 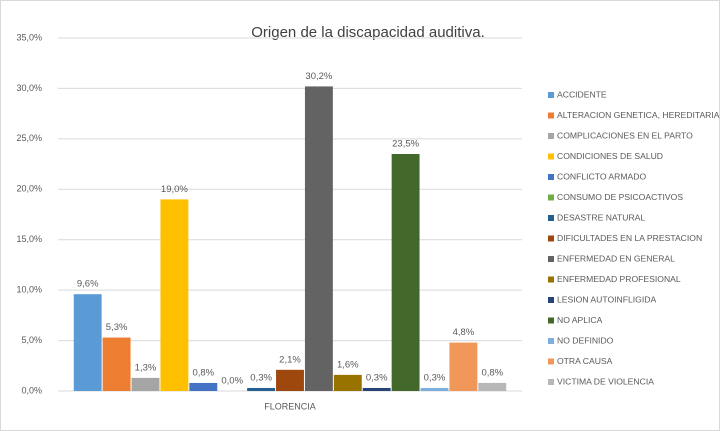 I want to click on data-label: 5,3%, so click(x=117, y=327).